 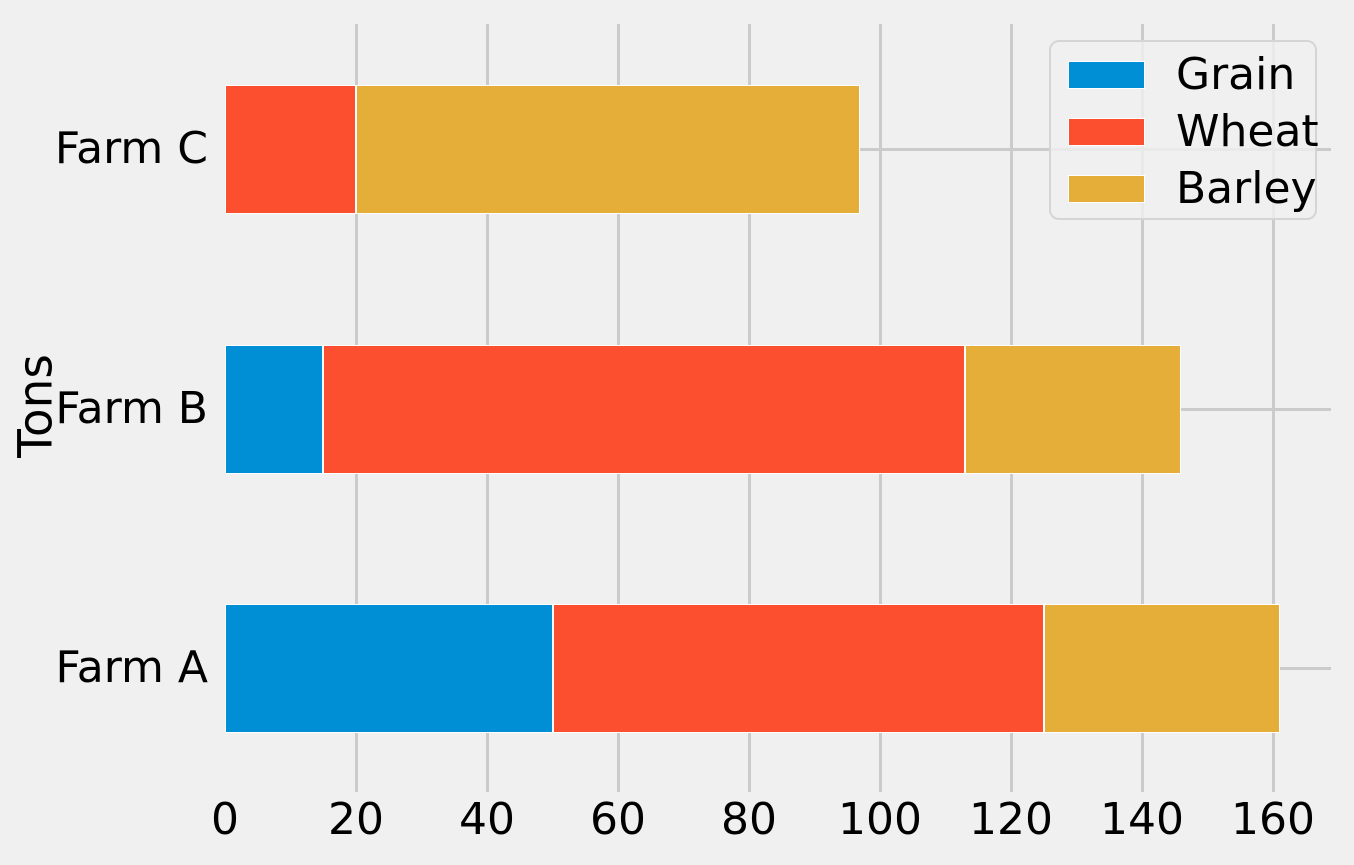 I want to click on category-label-farm-a: Farm A, so click(x=132, y=667).